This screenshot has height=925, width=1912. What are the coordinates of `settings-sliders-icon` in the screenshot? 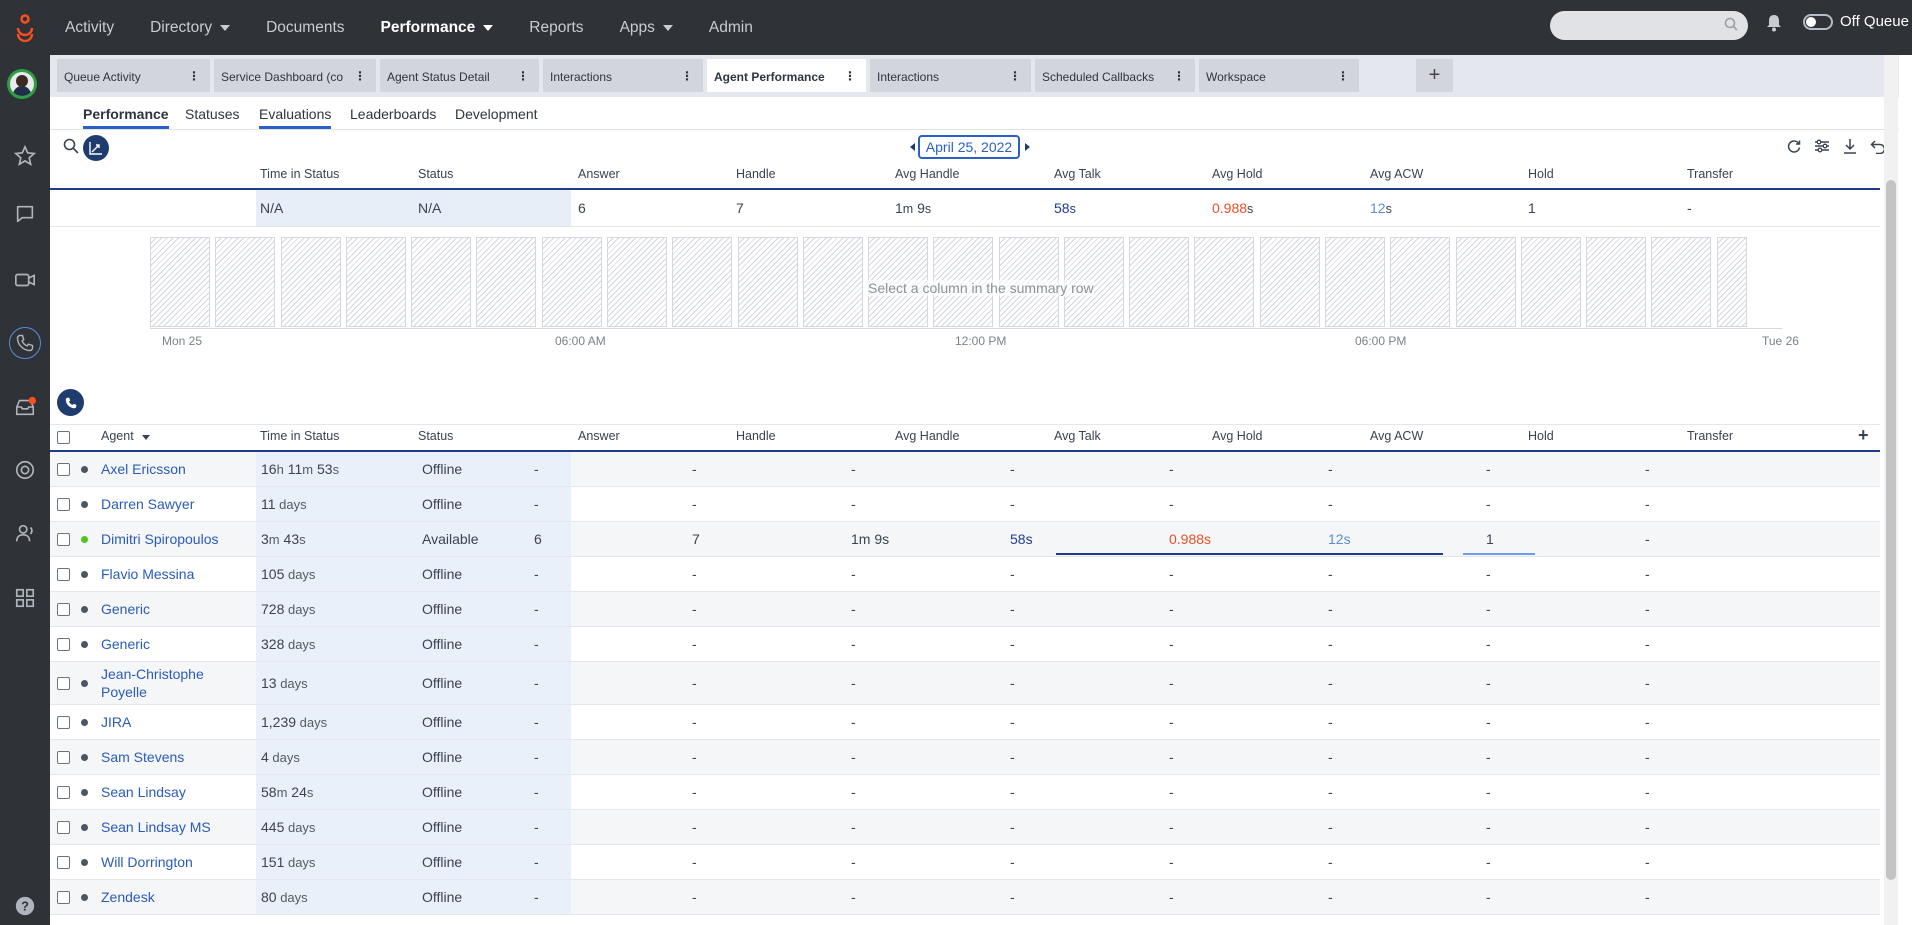 It's located at (1822, 146).